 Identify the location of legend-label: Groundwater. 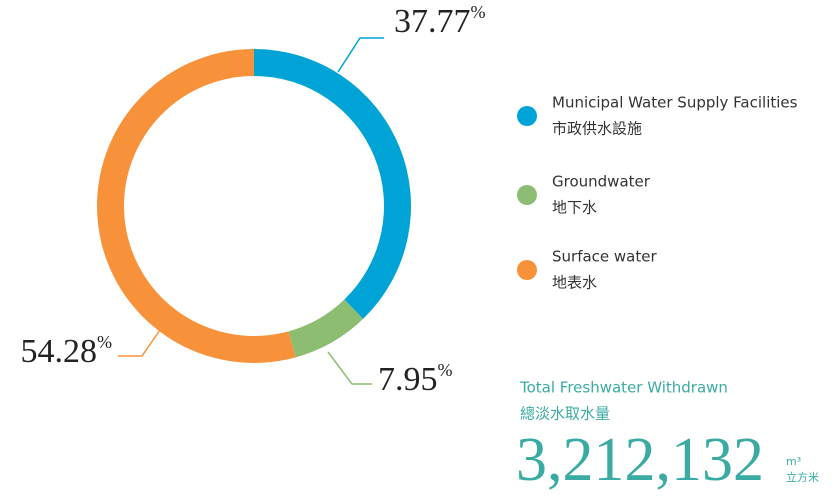
(601, 182).